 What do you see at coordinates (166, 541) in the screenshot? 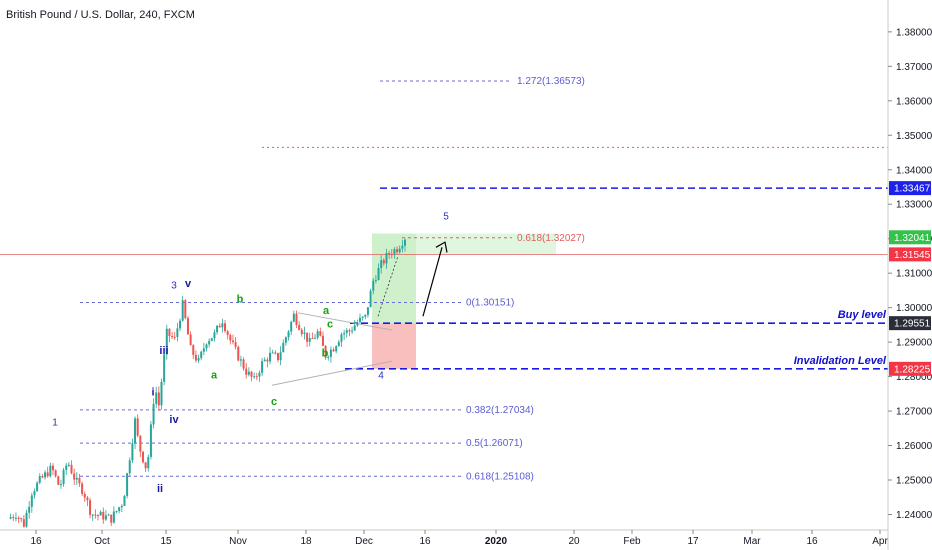
I see `time-tick-label: 15` at bounding box center [166, 541].